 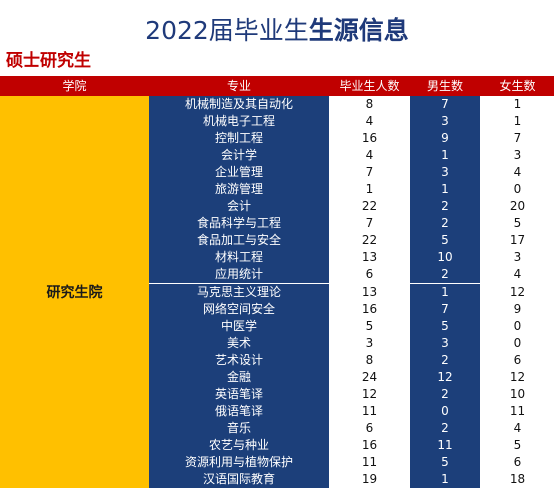 What do you see at coordinates (239, 156) in the screenshot?
I see `major-cell: 会计学` at bounding box center [239, 156].